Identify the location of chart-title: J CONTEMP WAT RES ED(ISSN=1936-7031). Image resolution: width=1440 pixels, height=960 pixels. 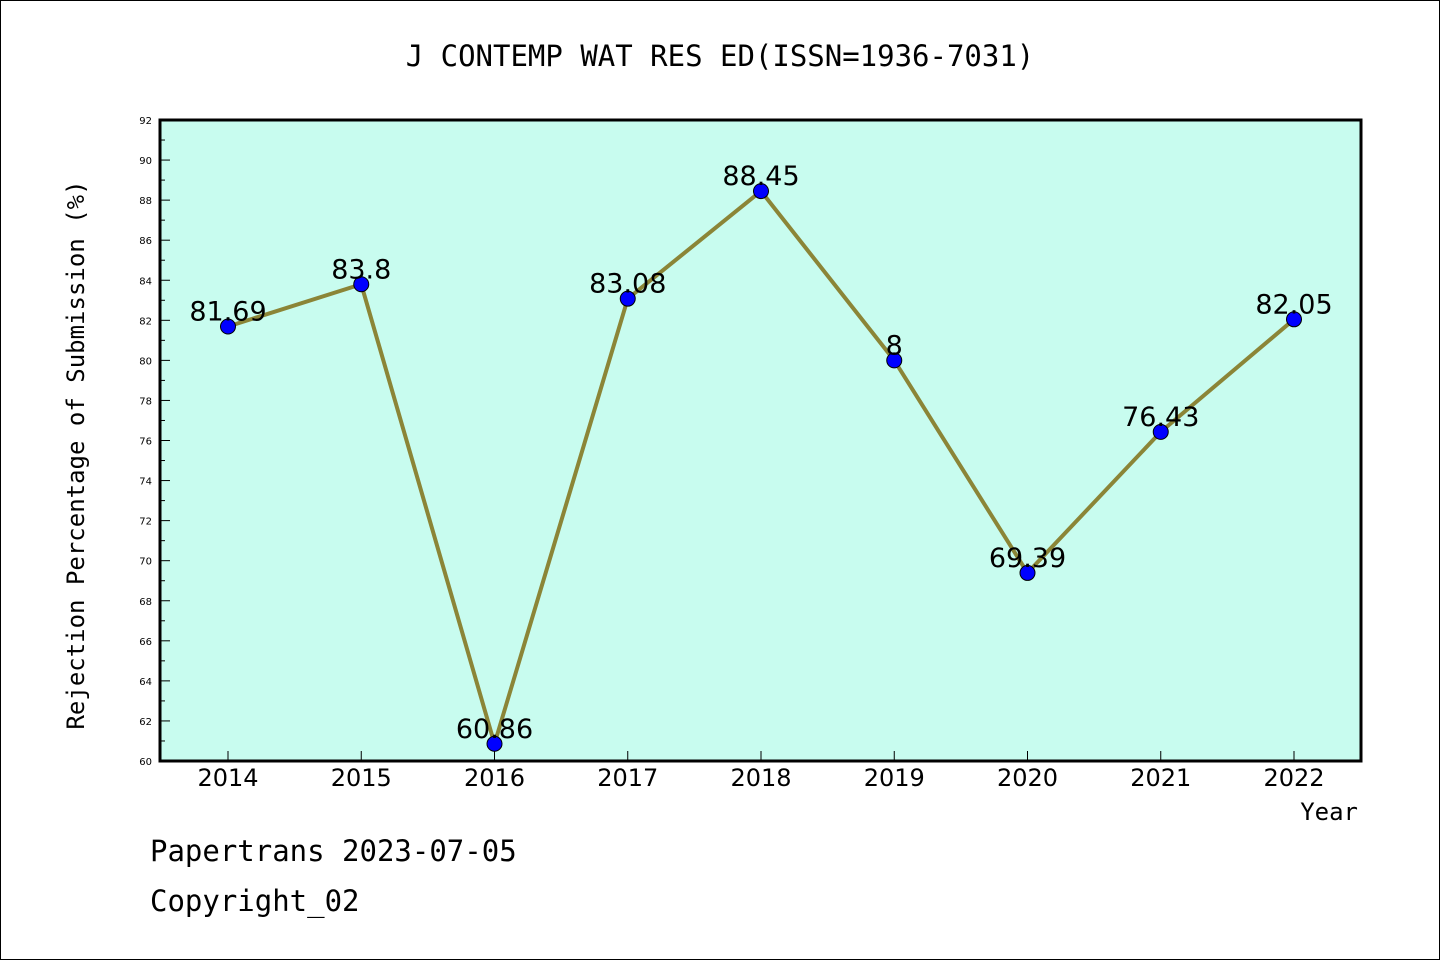
(720, 56).